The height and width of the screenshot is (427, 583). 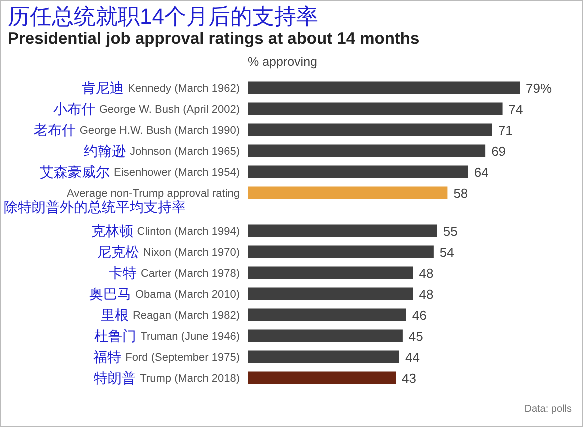 I want to click on data-label: 46, so click(x=419, y=315).